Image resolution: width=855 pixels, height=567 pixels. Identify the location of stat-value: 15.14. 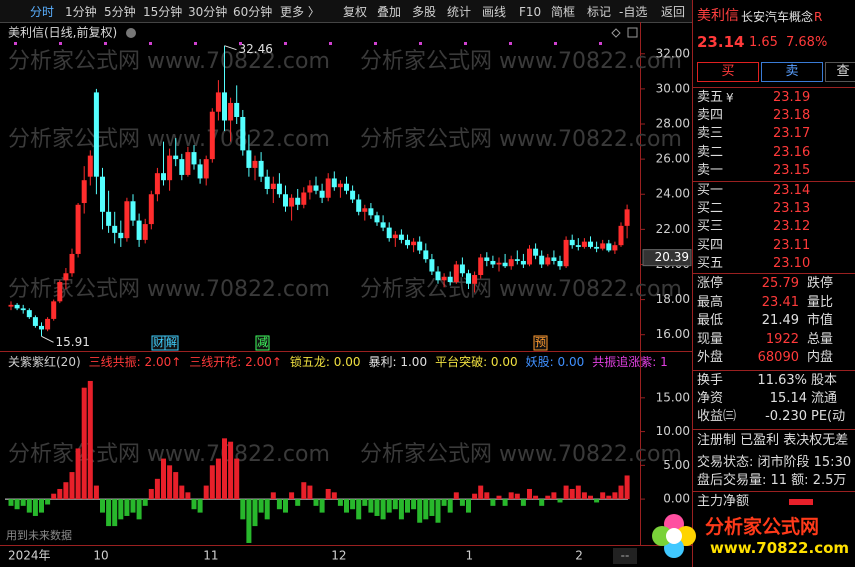
(788, 399).